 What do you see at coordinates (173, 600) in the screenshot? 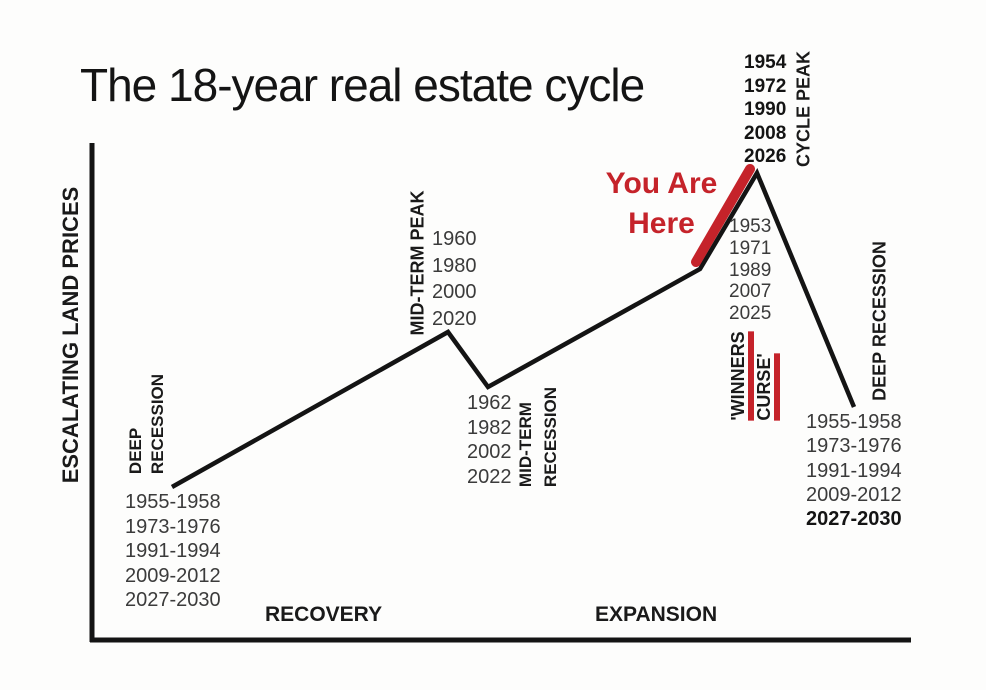
I see `year-item: 2027-2030` at bounding box center [173, 600].